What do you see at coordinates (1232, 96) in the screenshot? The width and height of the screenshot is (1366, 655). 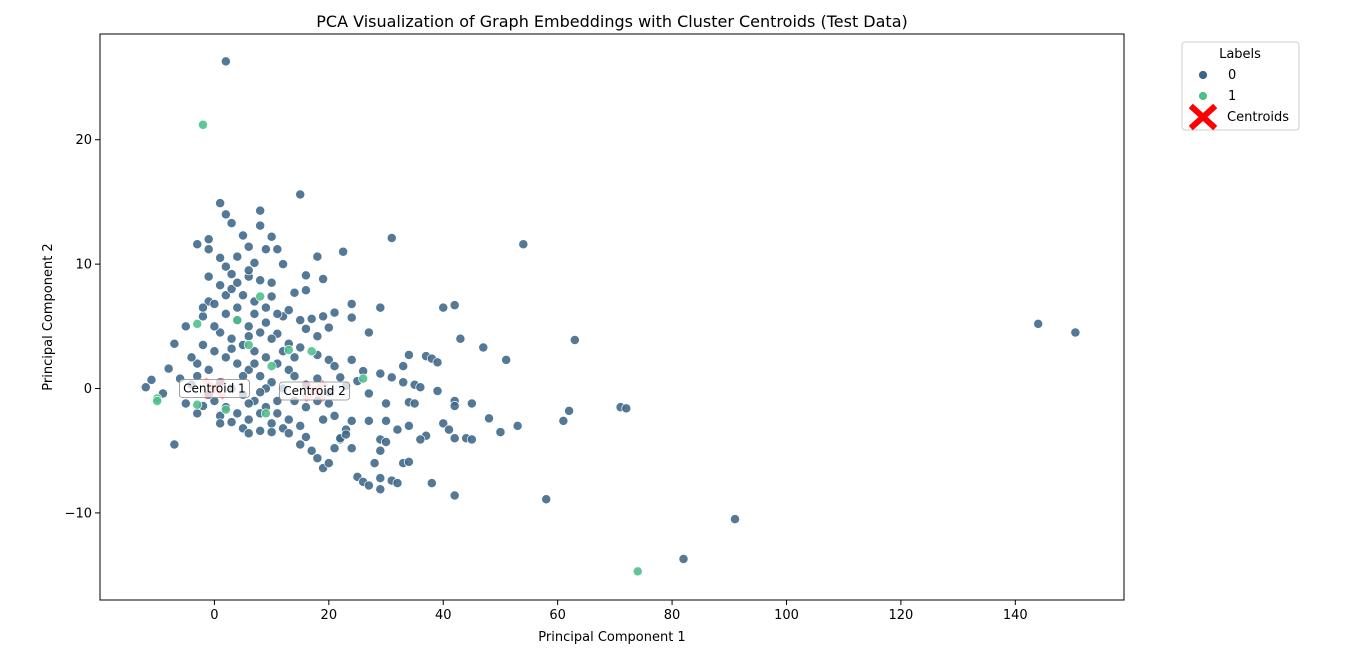 I see `legend-label-1: 1` at bounding box center [1232, 96].